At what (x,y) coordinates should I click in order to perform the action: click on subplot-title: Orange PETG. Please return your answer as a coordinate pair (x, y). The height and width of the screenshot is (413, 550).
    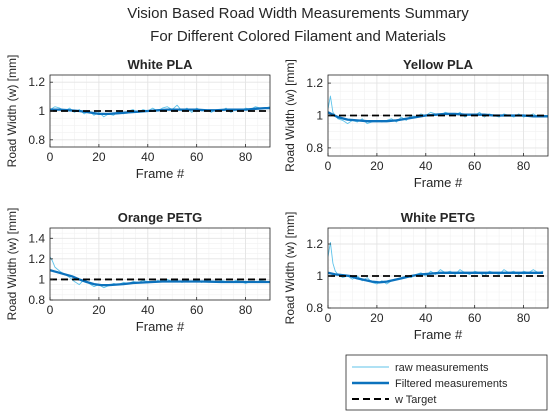
    Looking at the image, I should click on (160, 217).